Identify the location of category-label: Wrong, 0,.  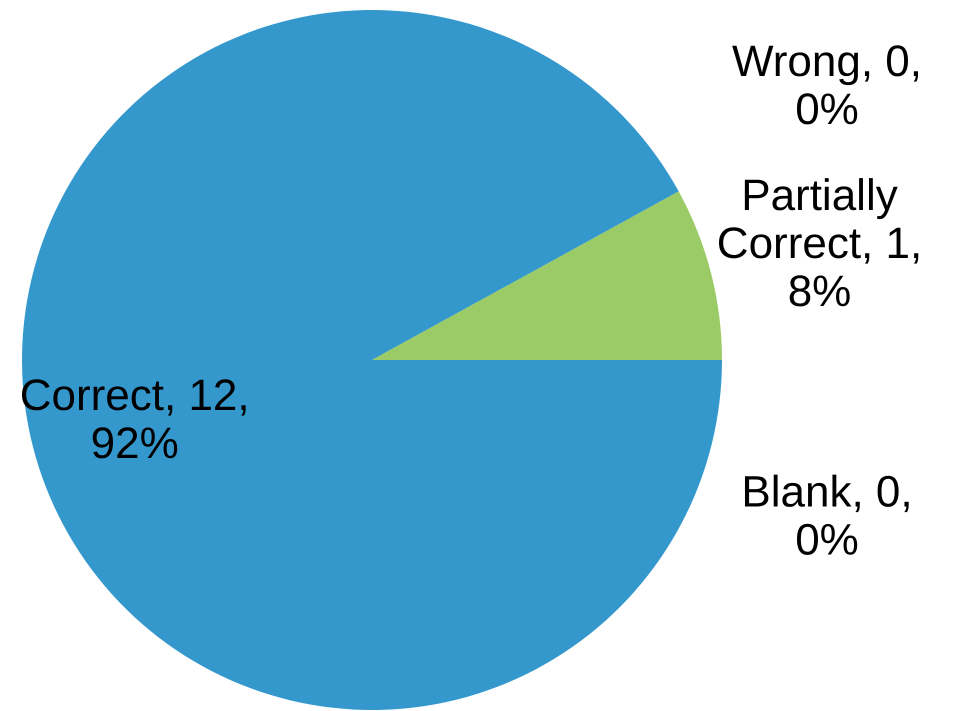
(827, 61).